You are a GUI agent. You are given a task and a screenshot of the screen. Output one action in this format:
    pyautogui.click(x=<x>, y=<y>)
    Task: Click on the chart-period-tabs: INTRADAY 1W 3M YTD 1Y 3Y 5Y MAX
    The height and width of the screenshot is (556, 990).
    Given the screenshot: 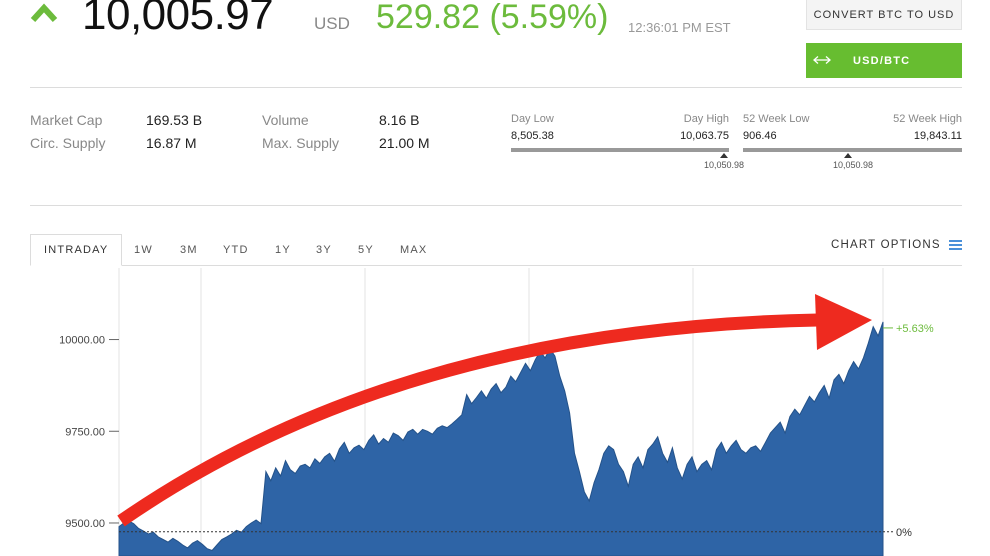 What is the action you would take?
    pyautogui.click(x=496, y=250)
    